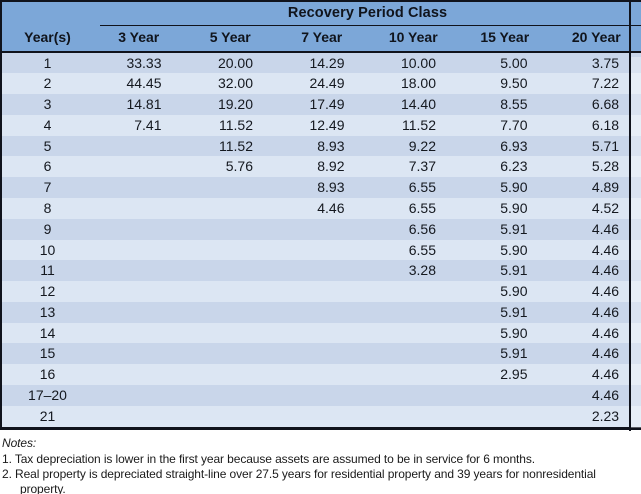  I want to click on column-header-years: Year(s), so click(47, 38).